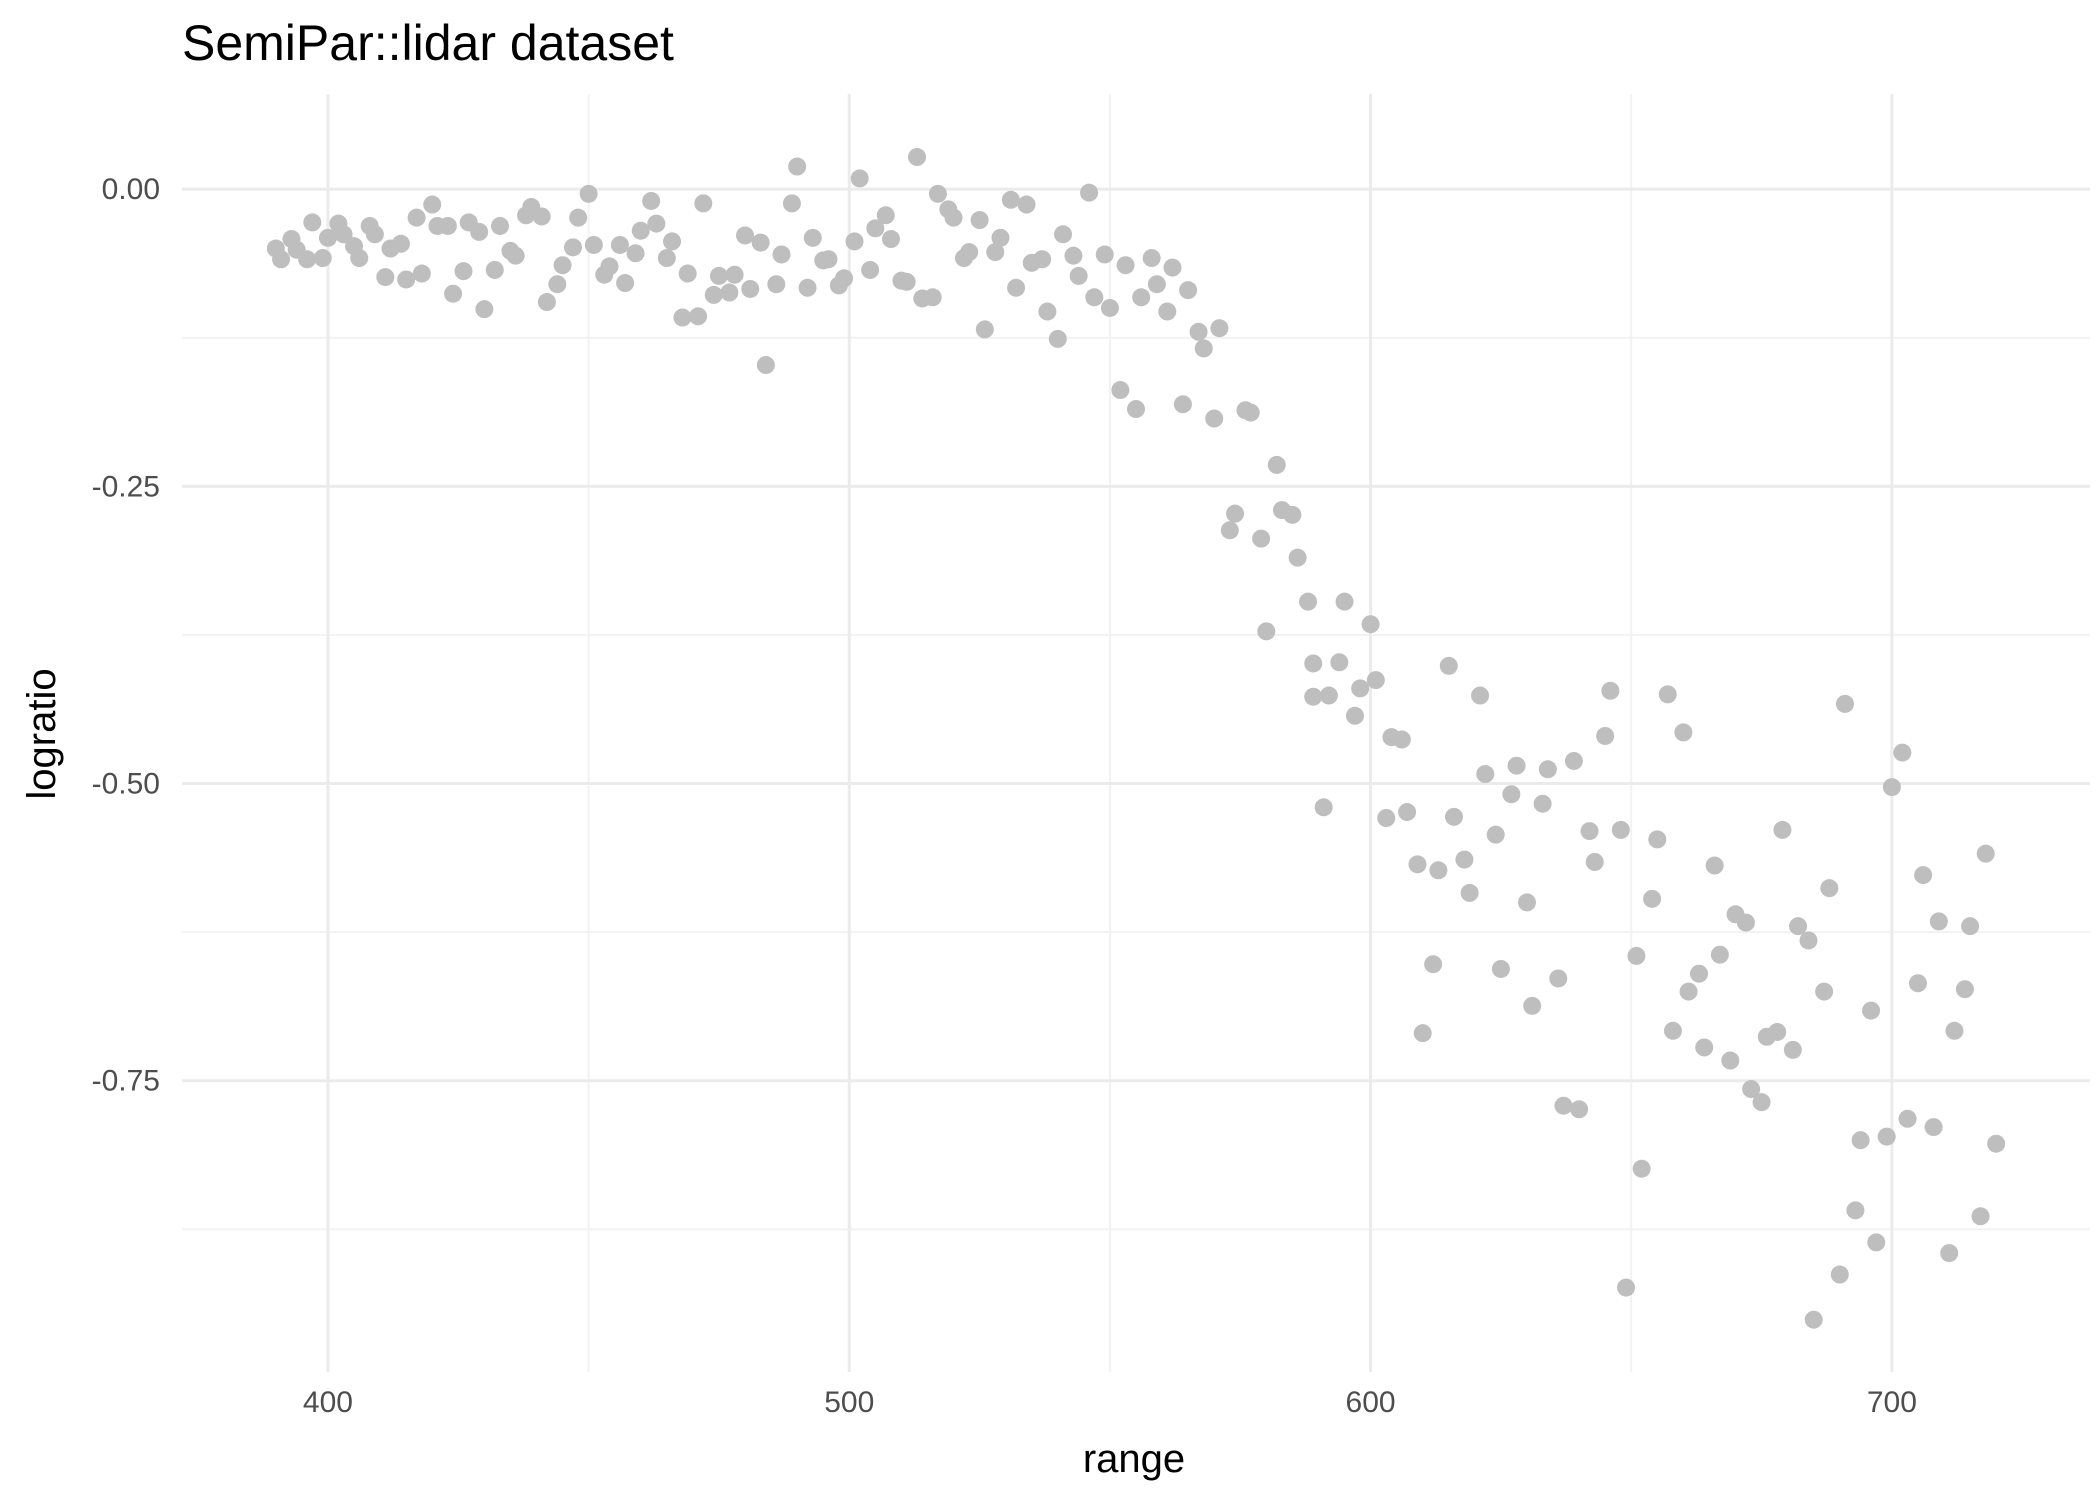  Describe the element at coordinates (1110, 1402) in the screenshot. I see `x-axis-ticks: 400 500 600 700` at that location.